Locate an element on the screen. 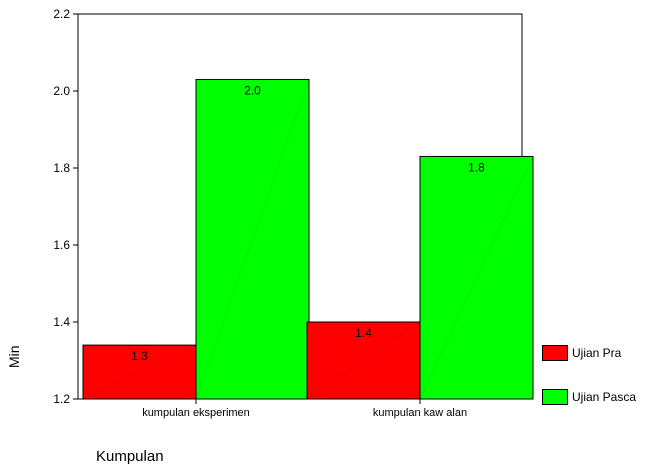  x-tick-label: kumpulan kaw alan is located at coordinates (420, 413).